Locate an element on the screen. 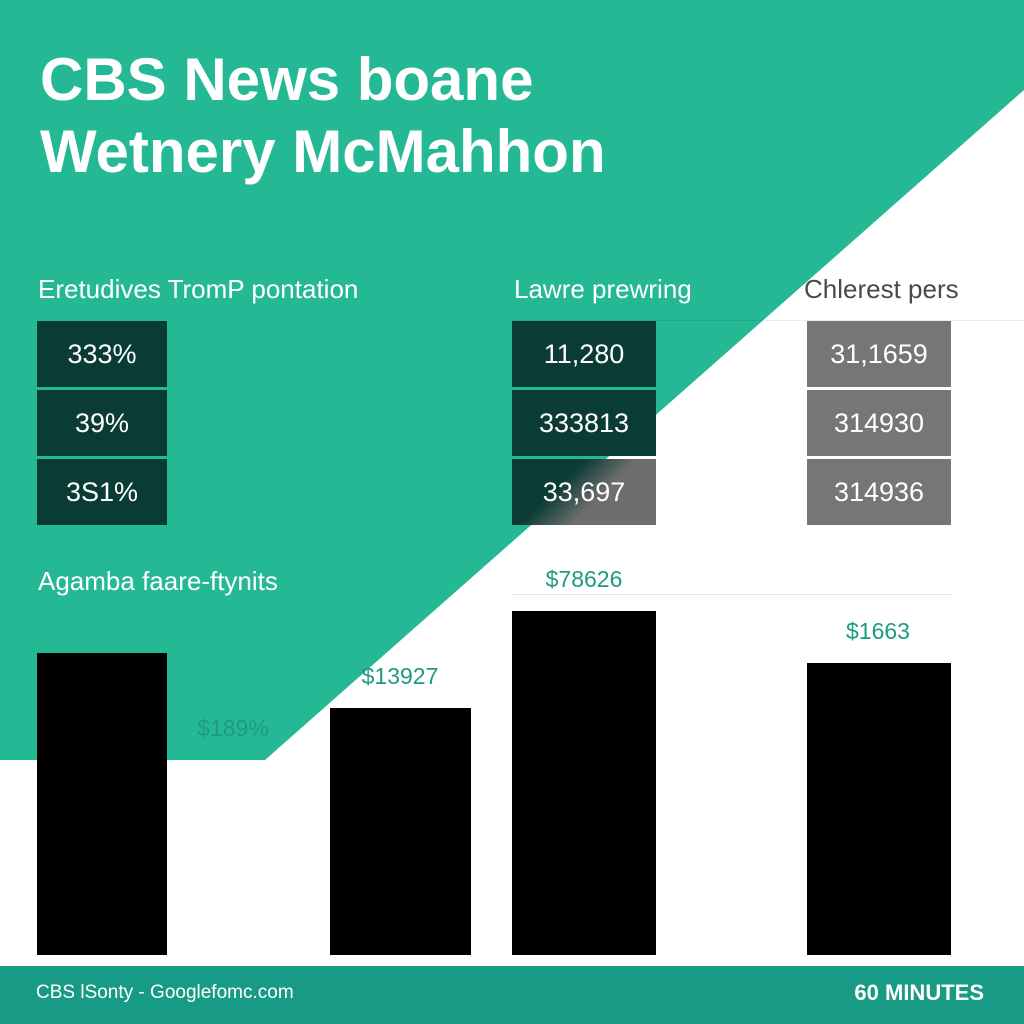  table-cell-c1-r2: 39% is located at coordinates (102, 423).